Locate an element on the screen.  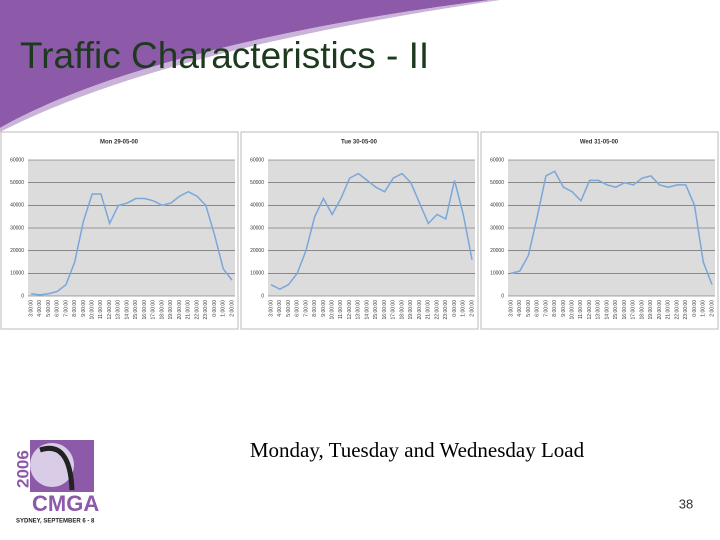
chart-title: Wed 31-05-00 is located at coordinates (599, 143).